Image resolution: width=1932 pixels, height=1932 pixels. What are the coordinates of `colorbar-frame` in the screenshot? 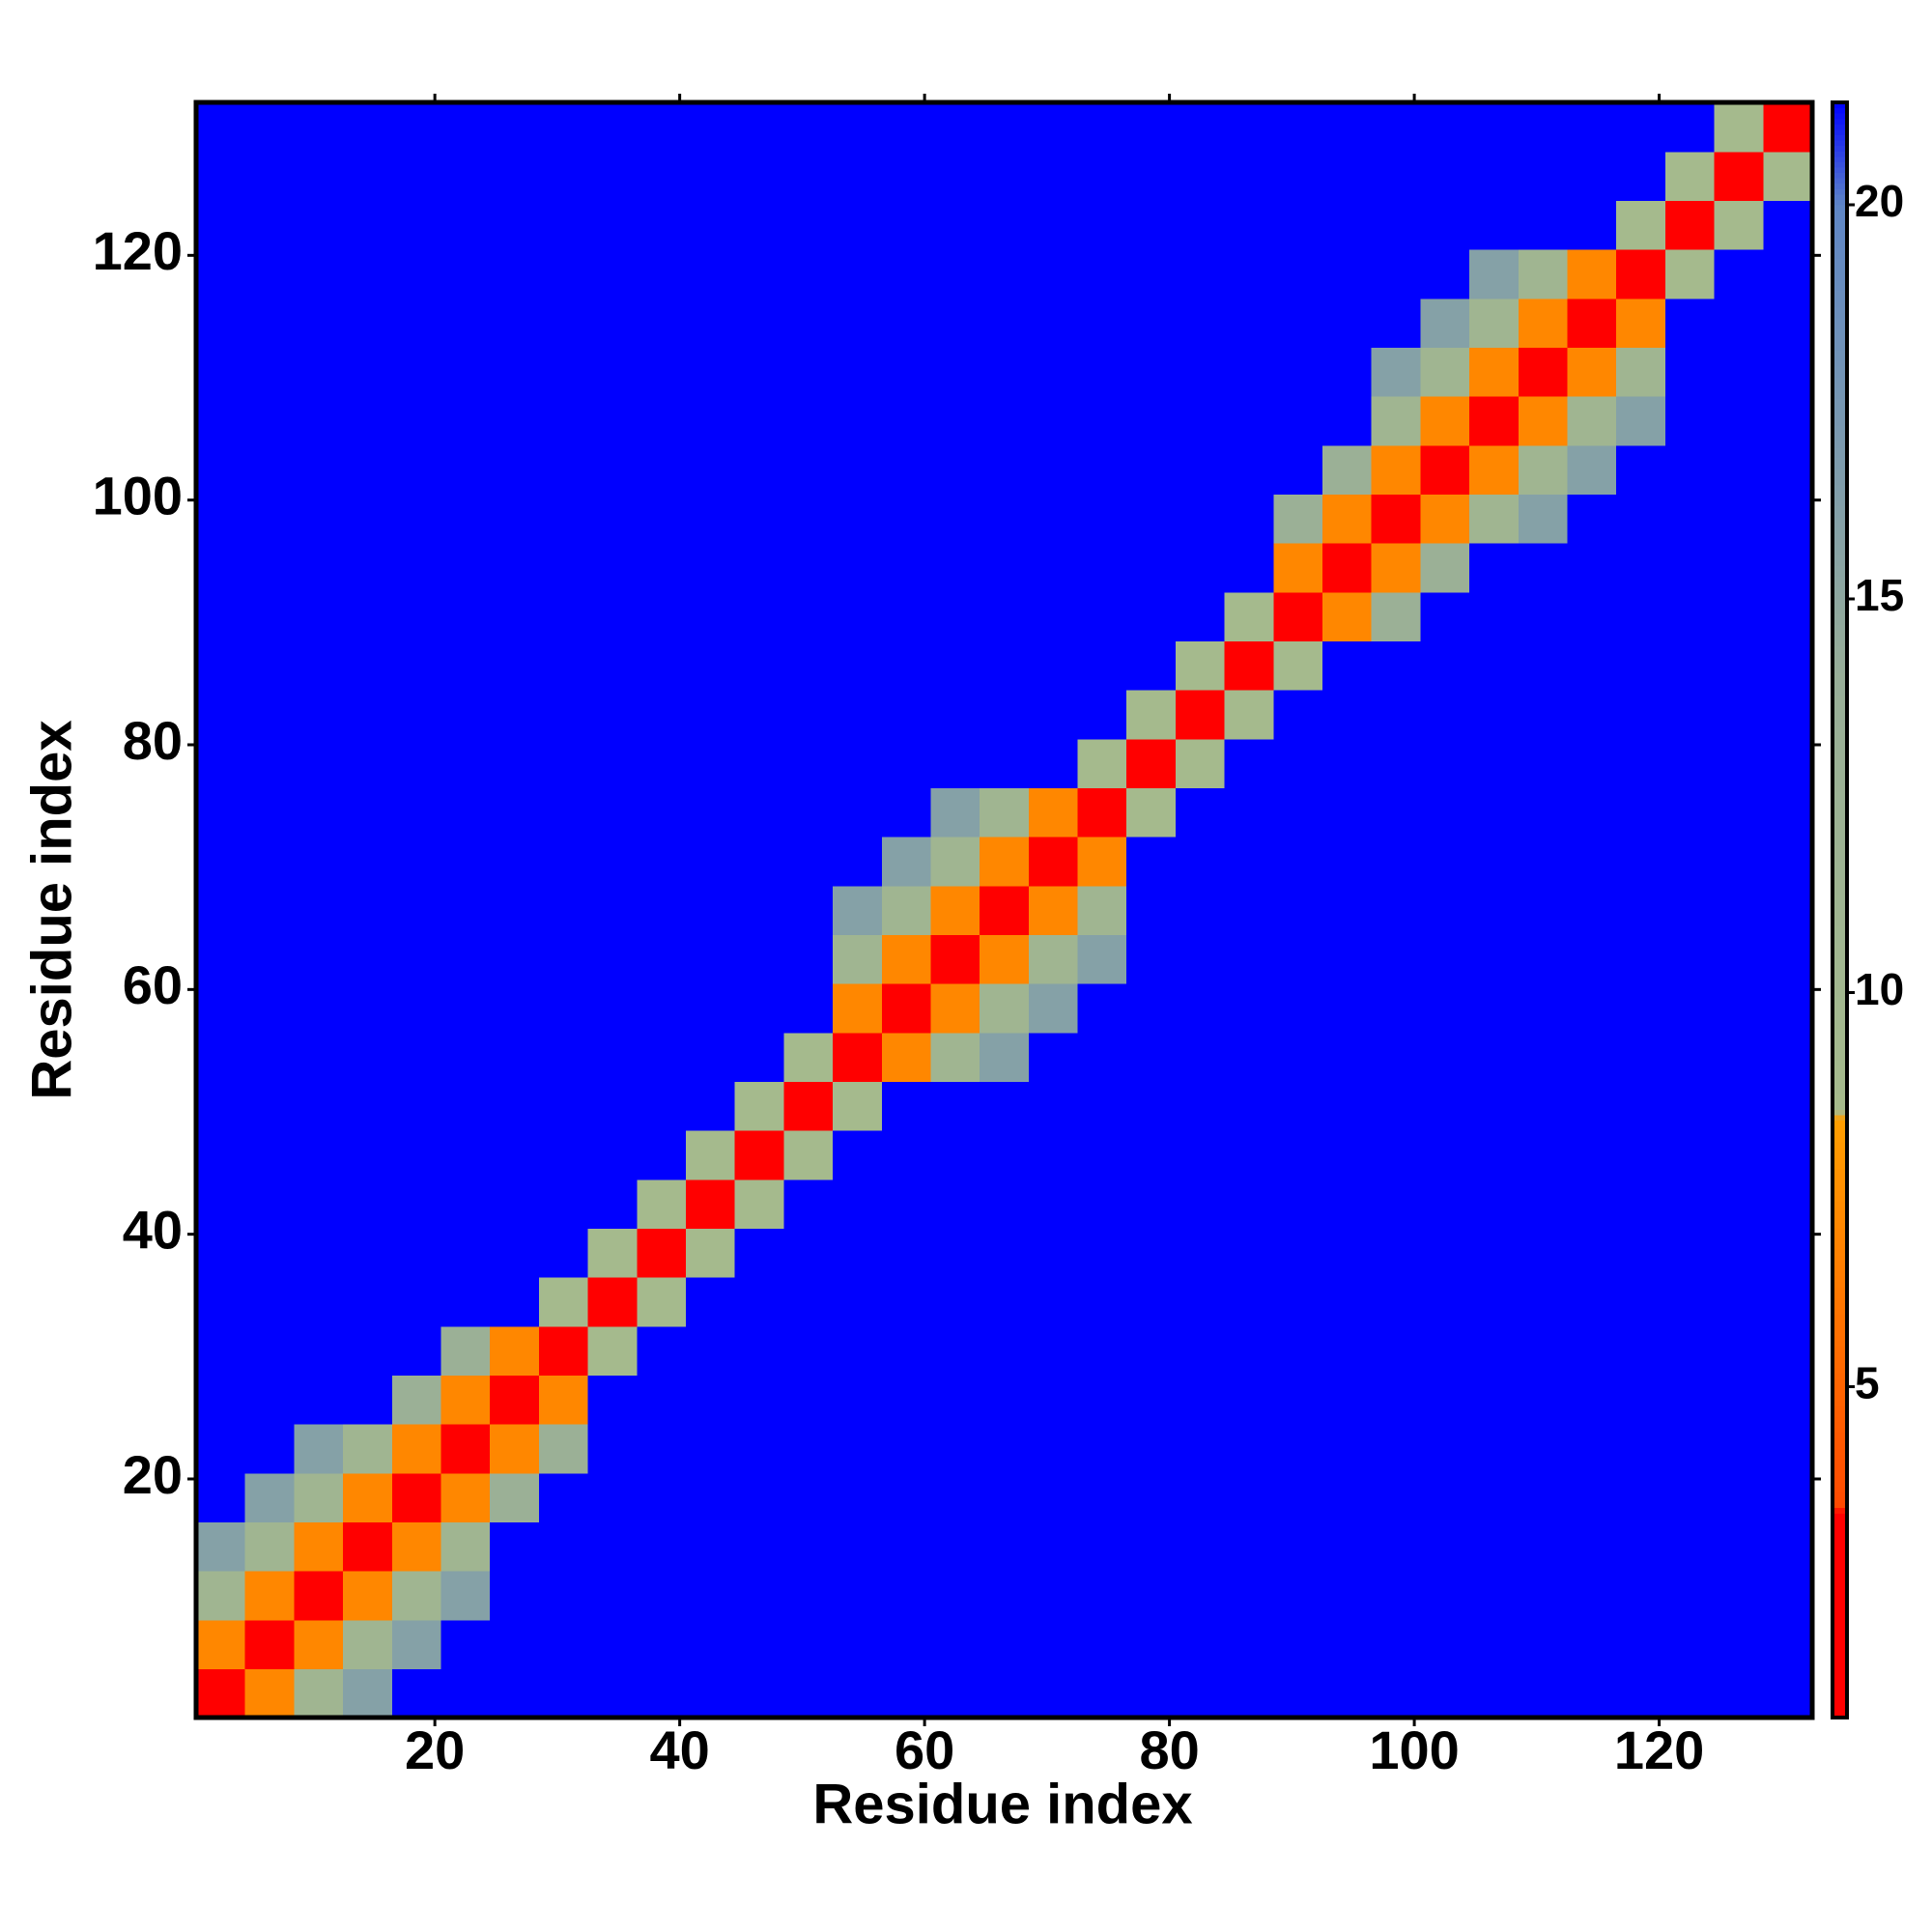 It's located at (1840, 909).